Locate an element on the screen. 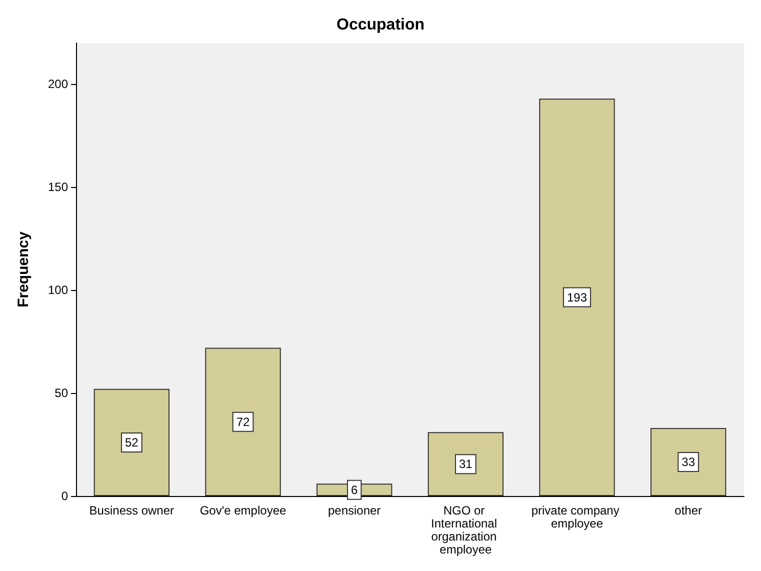 The height and width of the screenshot is (571, 761). data-label: 72 is located at coordinates (243, 421).